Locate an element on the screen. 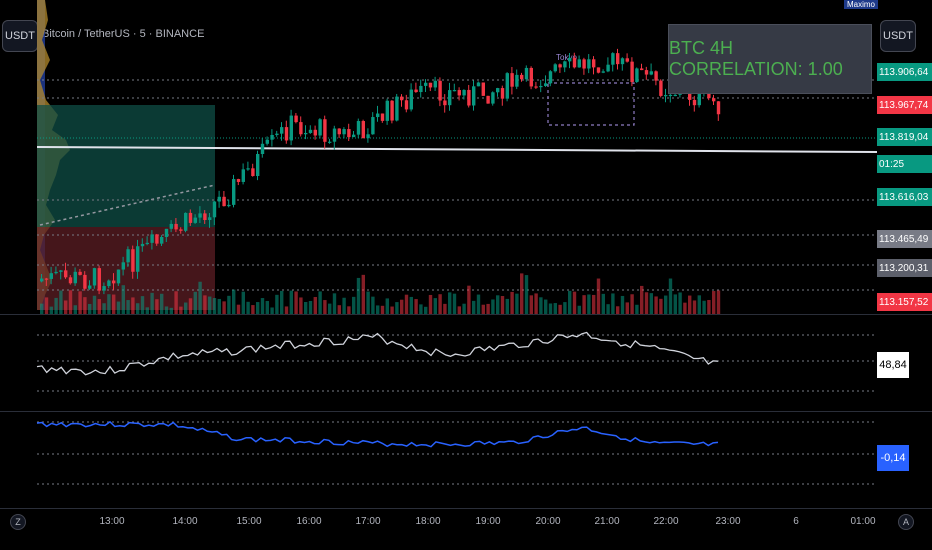 This screenshot has width=932, height=550. timezone-button: Z is located at coordinates (18, 522).